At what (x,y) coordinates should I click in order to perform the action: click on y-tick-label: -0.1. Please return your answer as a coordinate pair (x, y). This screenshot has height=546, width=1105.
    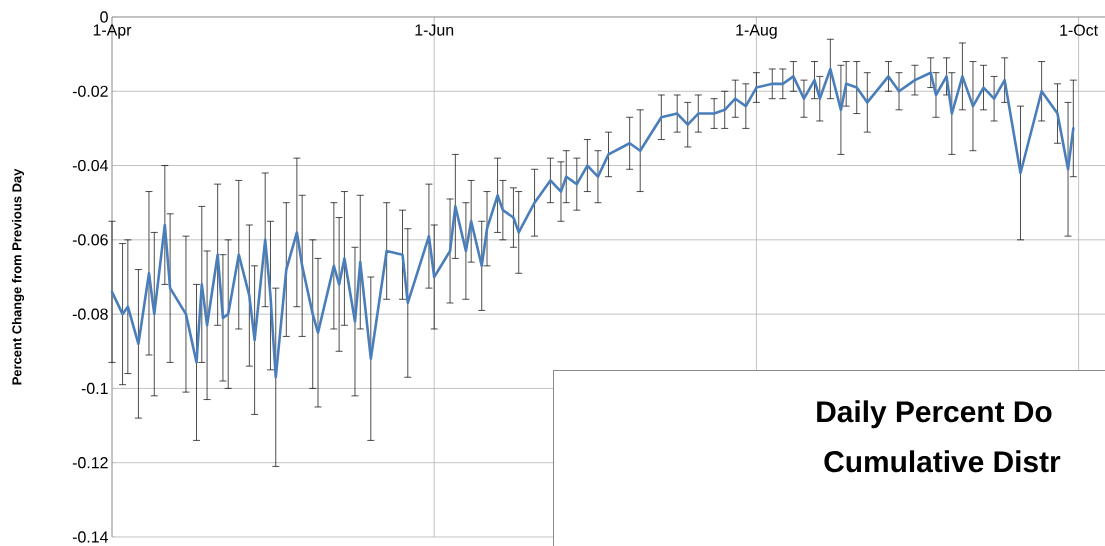
    Looking at the image, I should click on (94, 388).